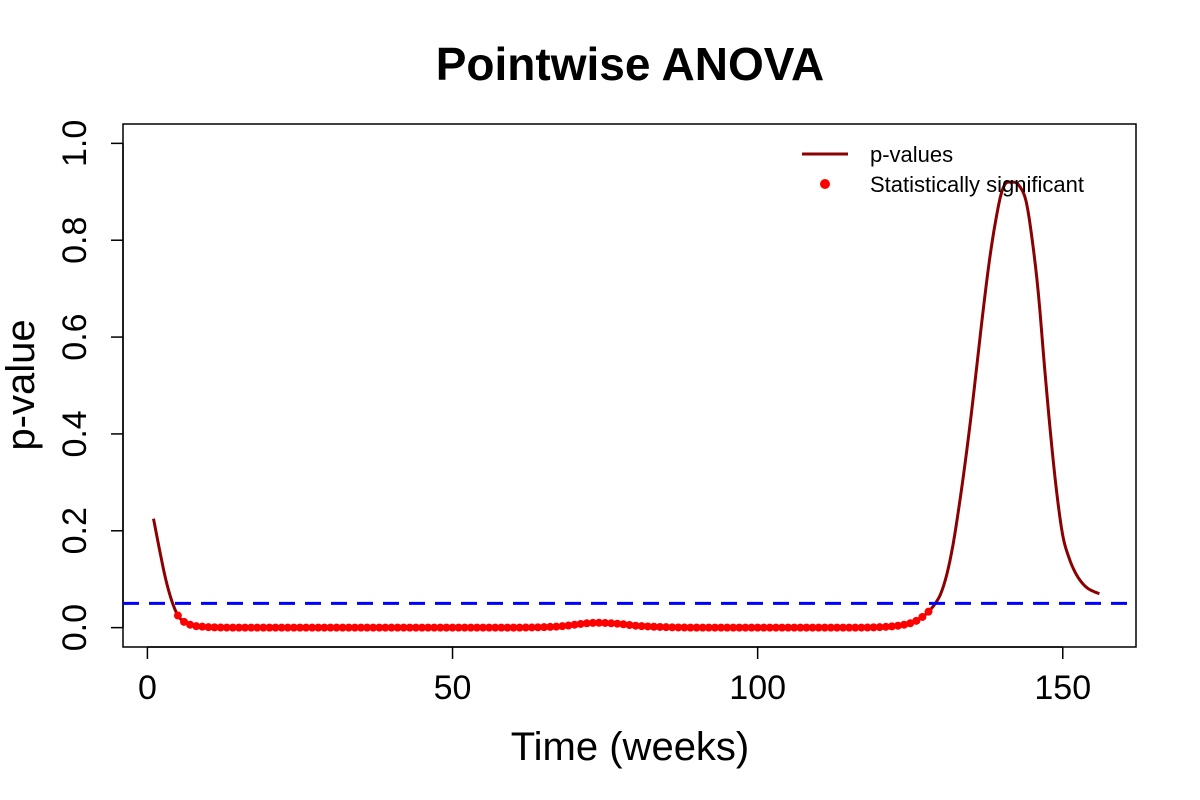  Describe the element at coordinates (90, 385) in the screenshot. I see `y-axis: 0.0 0.2 0.4 0.6 0.8 1.0` at that location.